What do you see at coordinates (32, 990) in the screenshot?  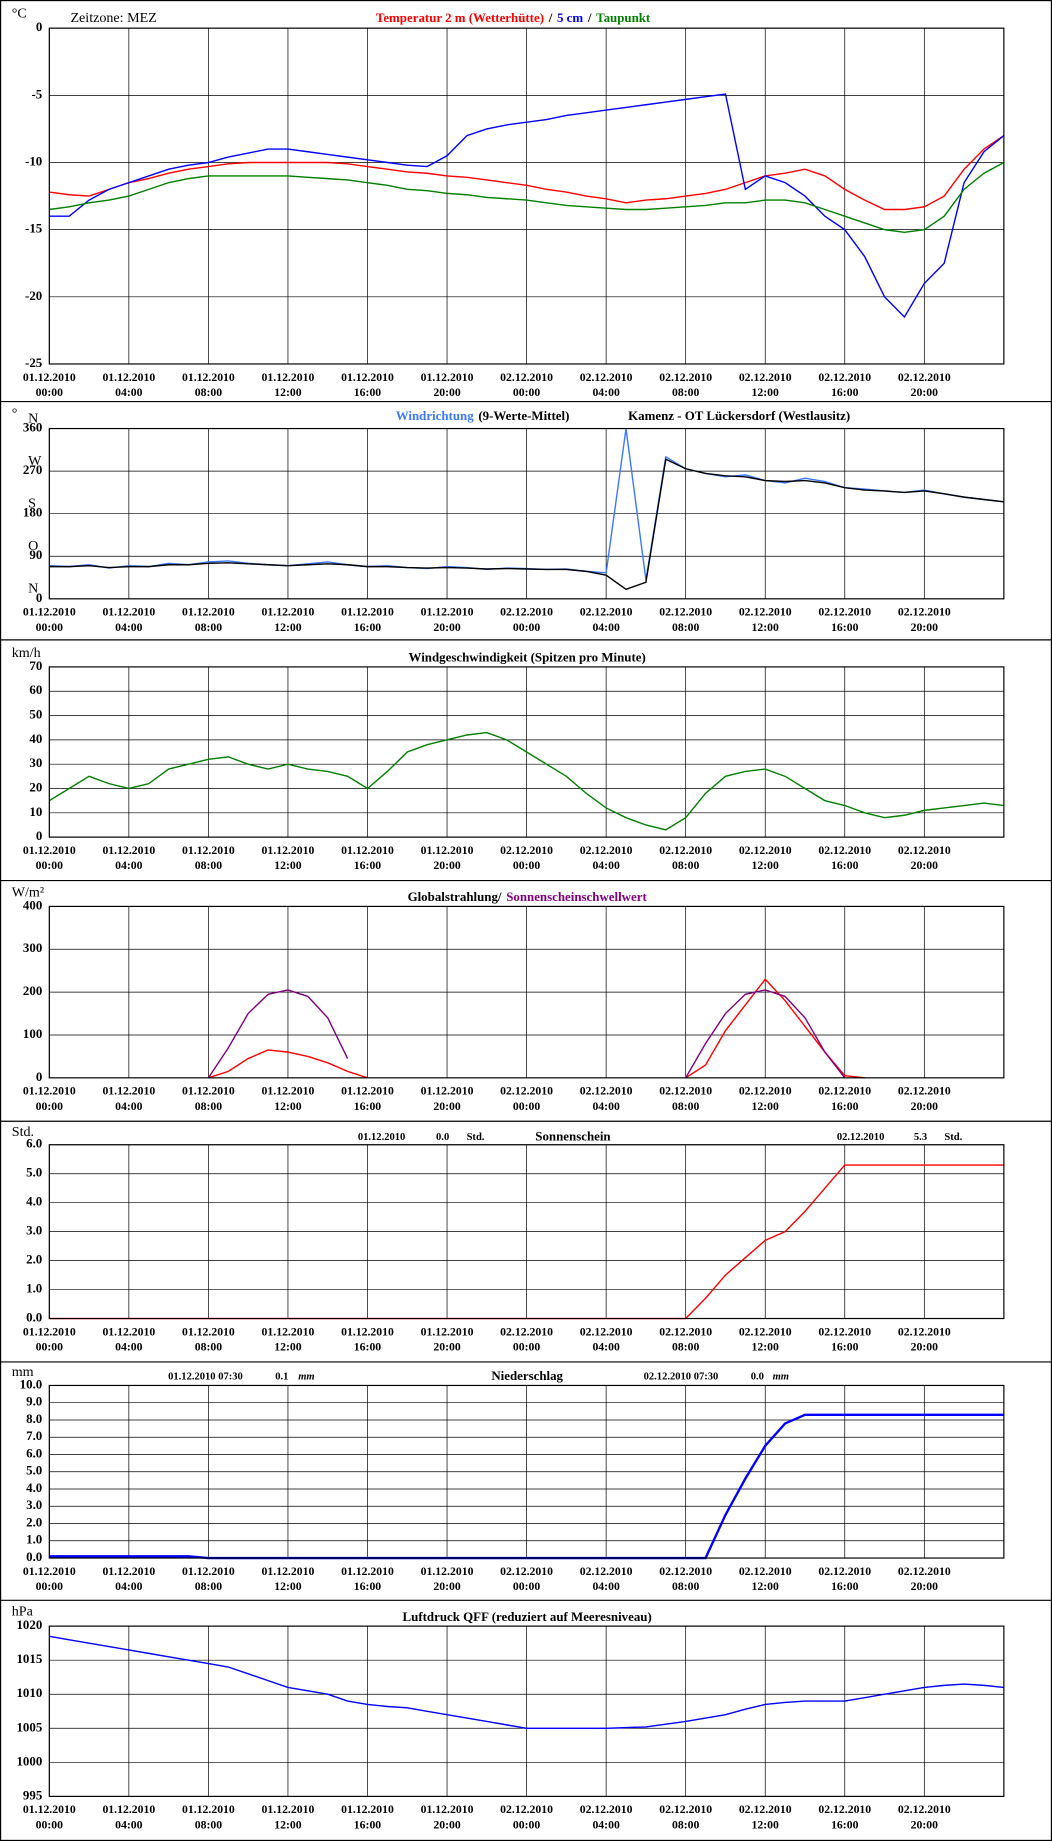 I see `y-tick-label: 200` at bounding box center [32, 990].